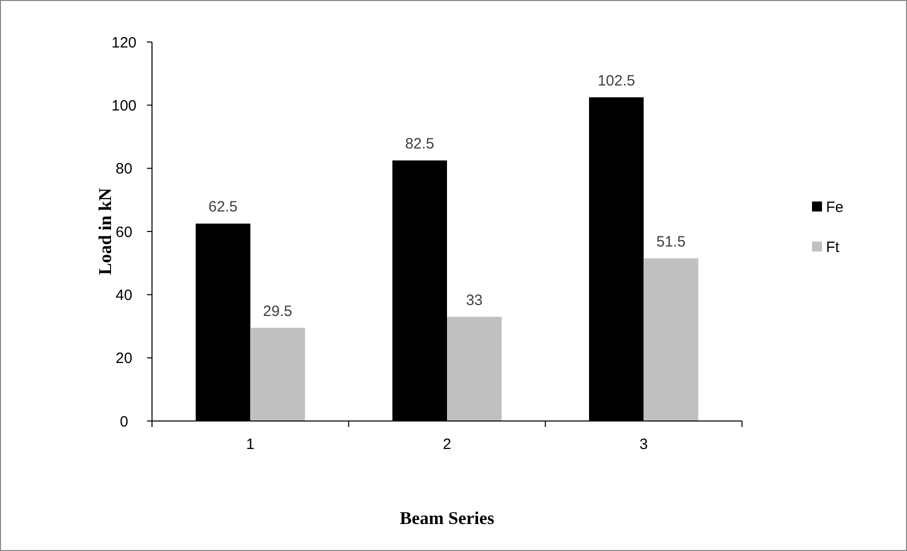 The image size is (907, 551). I want to click on y-tick-label: 0, so click(124, 421).